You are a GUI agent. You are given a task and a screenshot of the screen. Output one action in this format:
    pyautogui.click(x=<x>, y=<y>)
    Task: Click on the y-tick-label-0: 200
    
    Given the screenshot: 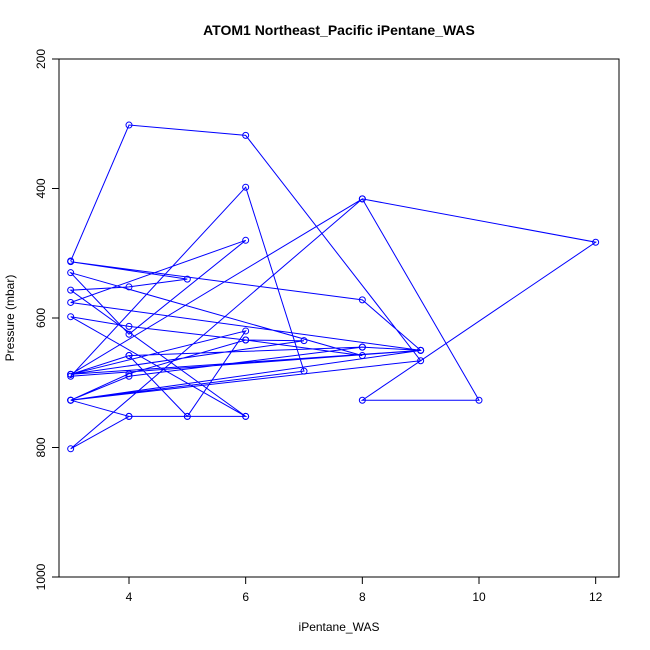 What is the action you would take?
    pyautogui.click(x=41, y=59)
    